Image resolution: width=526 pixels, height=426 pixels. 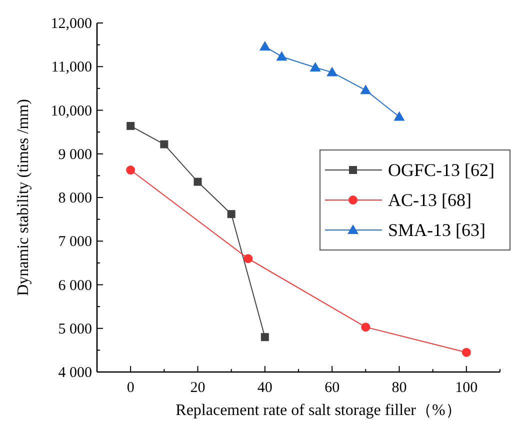 I want to click on legend-label: SMA-13 [63], so click(x=437, y=230).